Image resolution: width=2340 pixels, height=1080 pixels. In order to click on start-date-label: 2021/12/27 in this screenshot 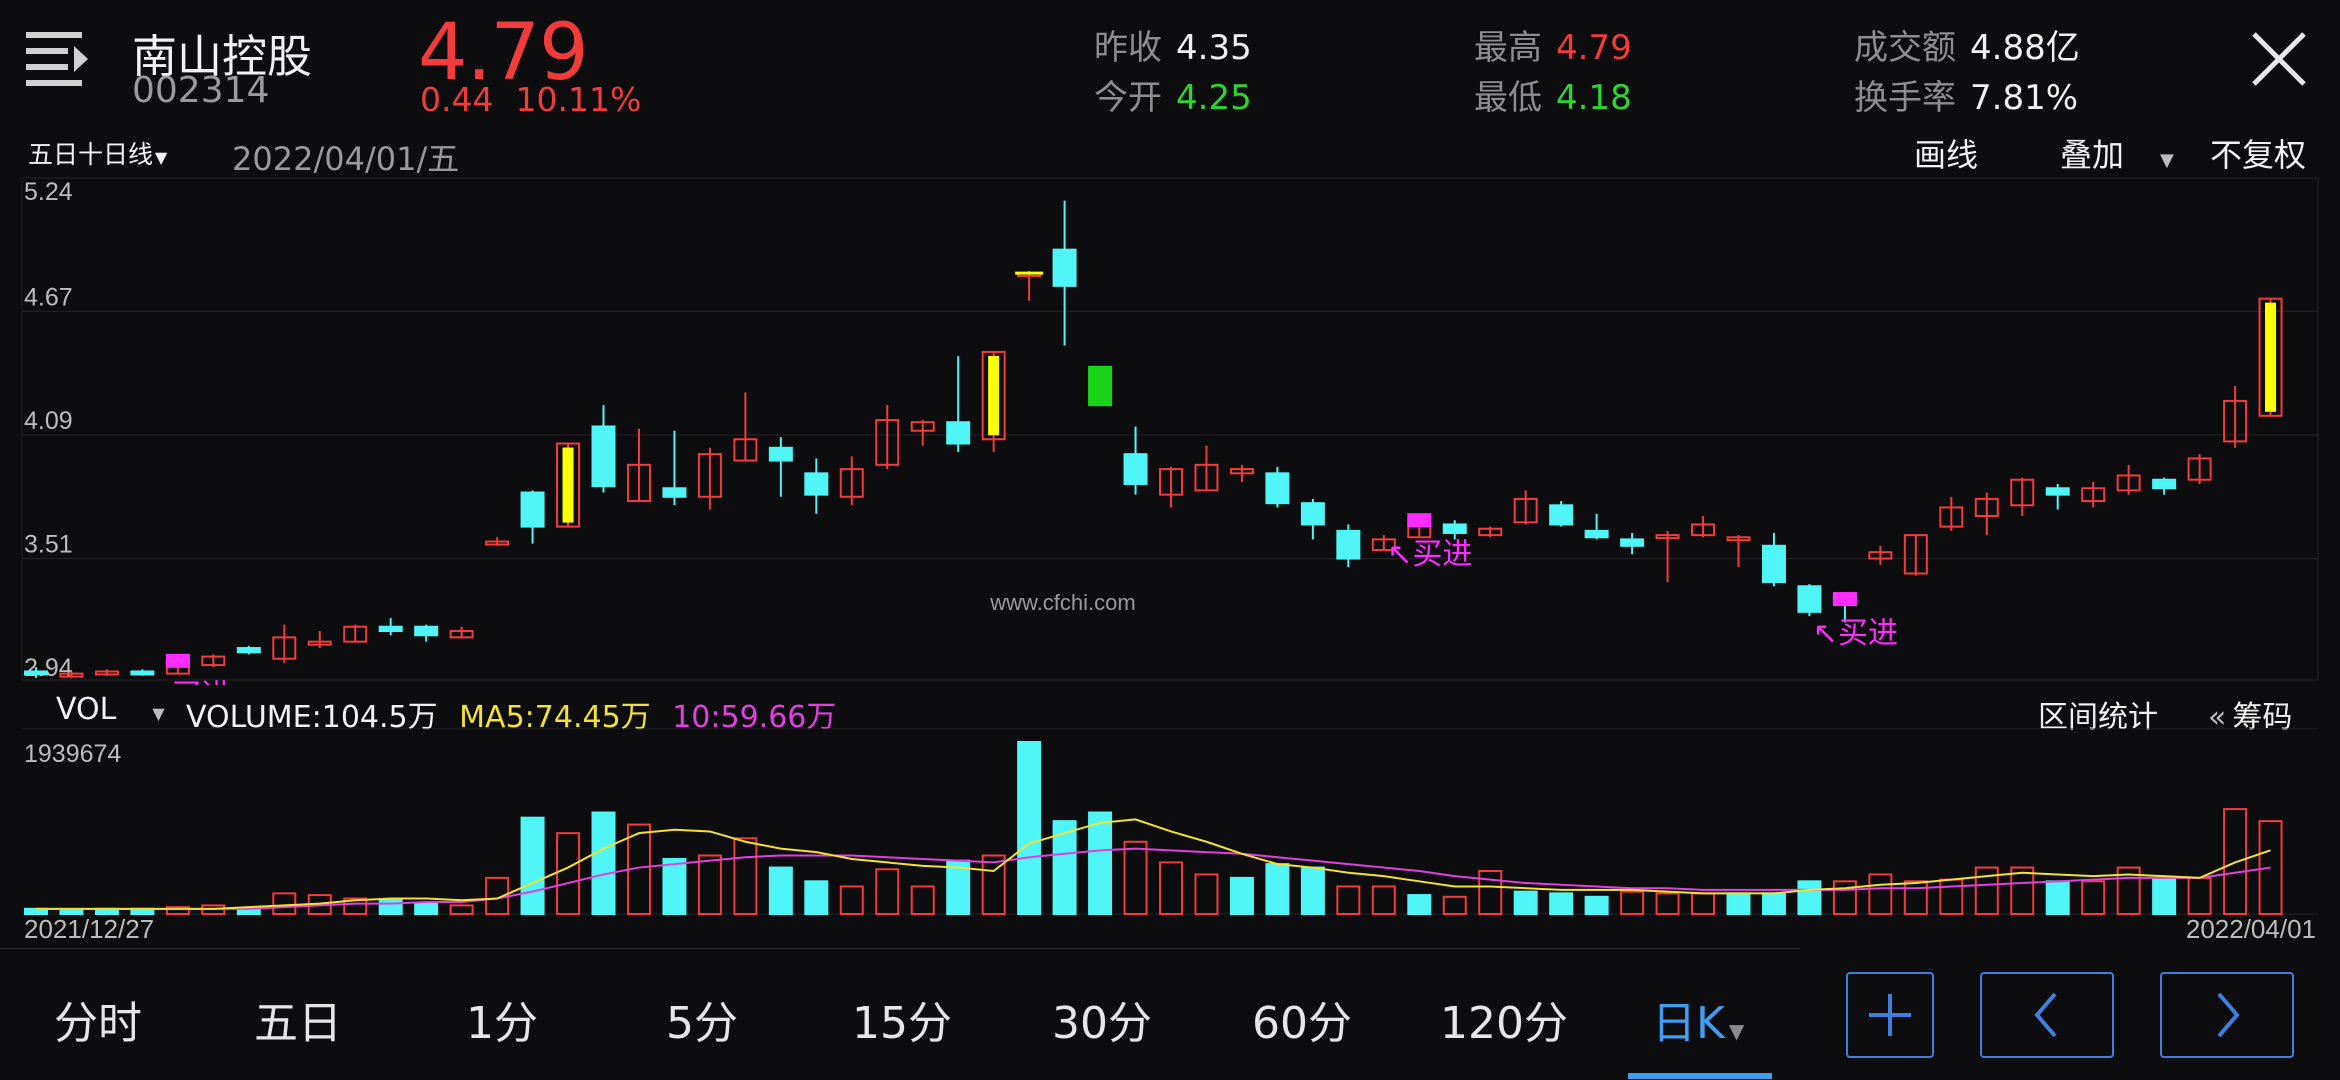, I will do `click(89, 929)`.